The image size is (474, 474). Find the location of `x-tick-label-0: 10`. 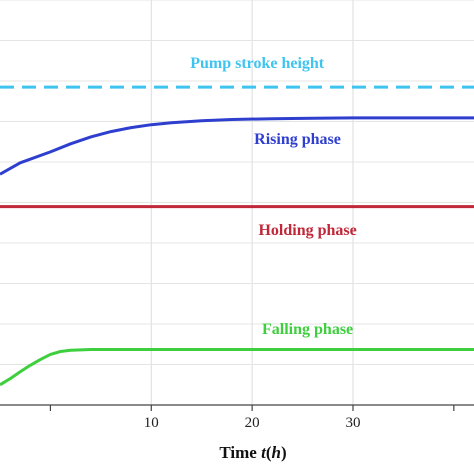

x-tick-label-0: 10 is located at coordinates (151, 423).